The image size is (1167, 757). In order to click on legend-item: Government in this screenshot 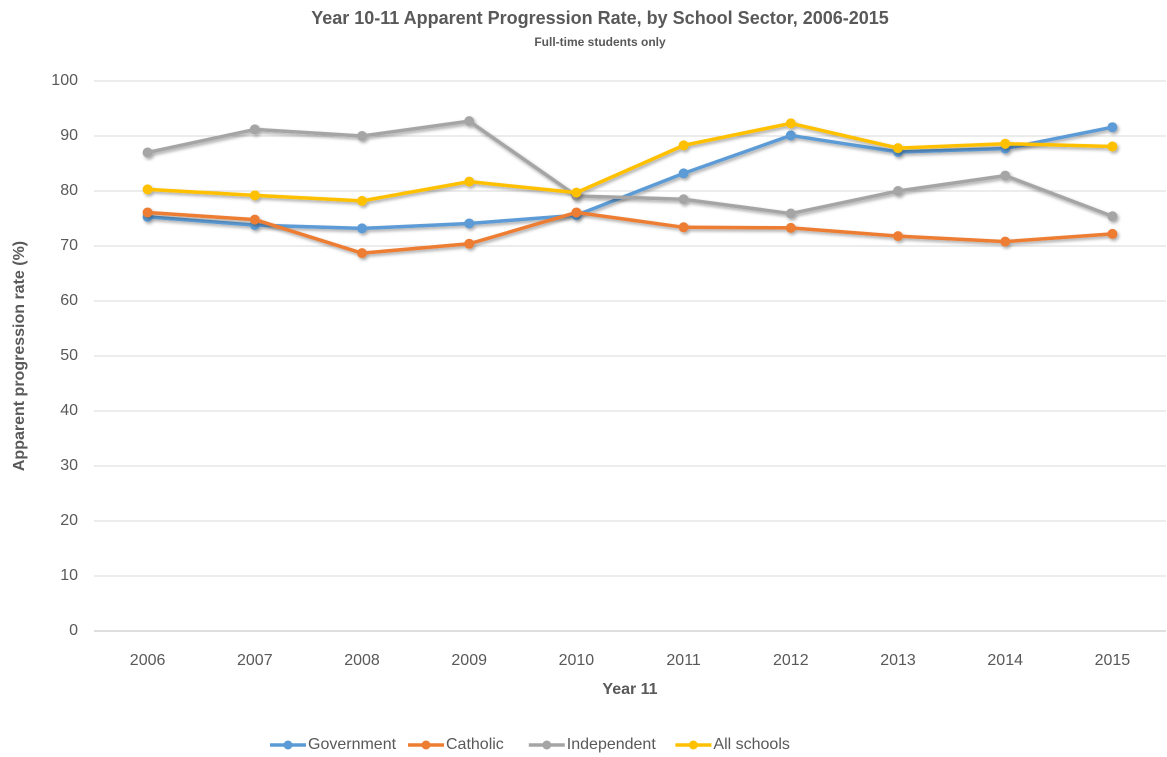, I will do `click(333, 744)`.